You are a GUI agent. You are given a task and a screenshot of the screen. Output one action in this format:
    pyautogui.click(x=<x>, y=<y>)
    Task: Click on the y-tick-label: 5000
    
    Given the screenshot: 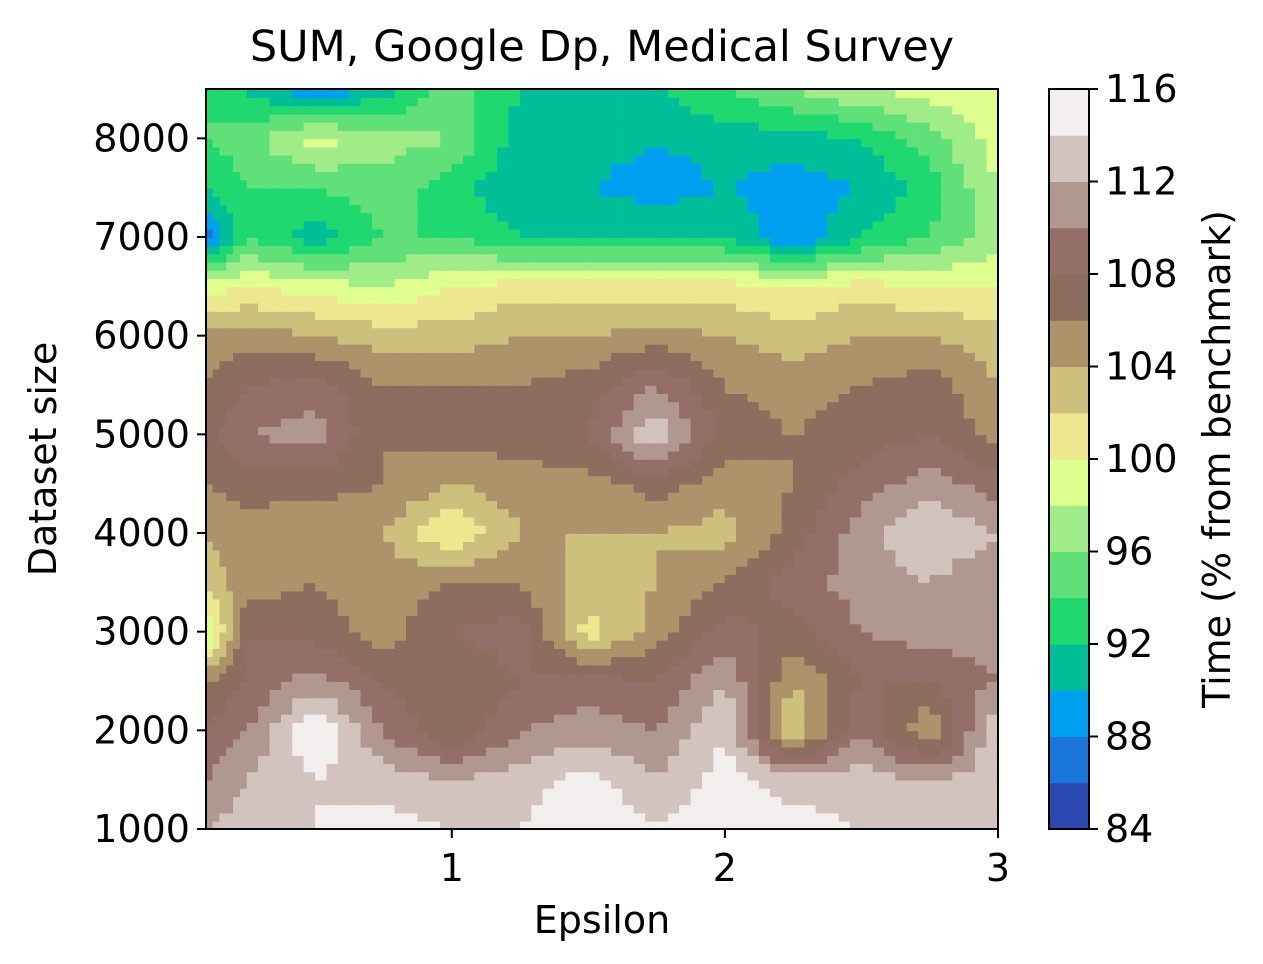 What is the action you would take?
    pyautogui.click(x=141, y=434)
    